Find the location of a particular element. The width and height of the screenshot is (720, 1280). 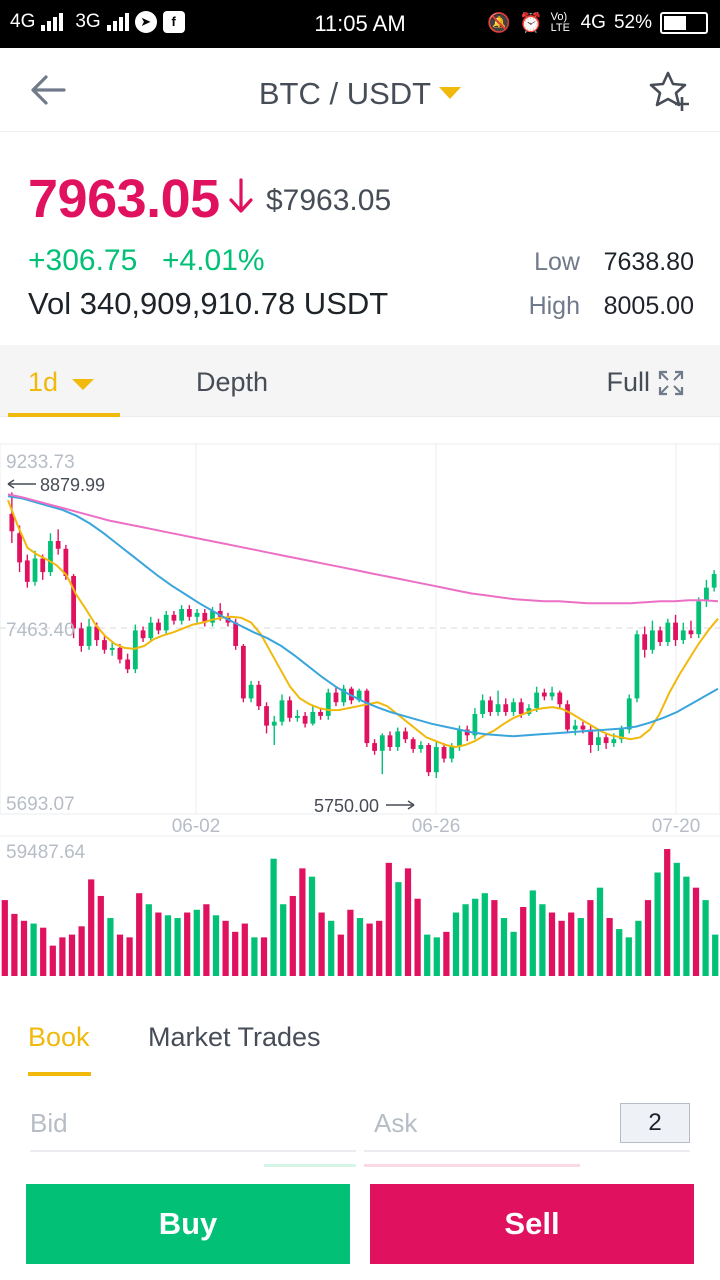

tab-book: Book is located at coordinates (59, 1037).